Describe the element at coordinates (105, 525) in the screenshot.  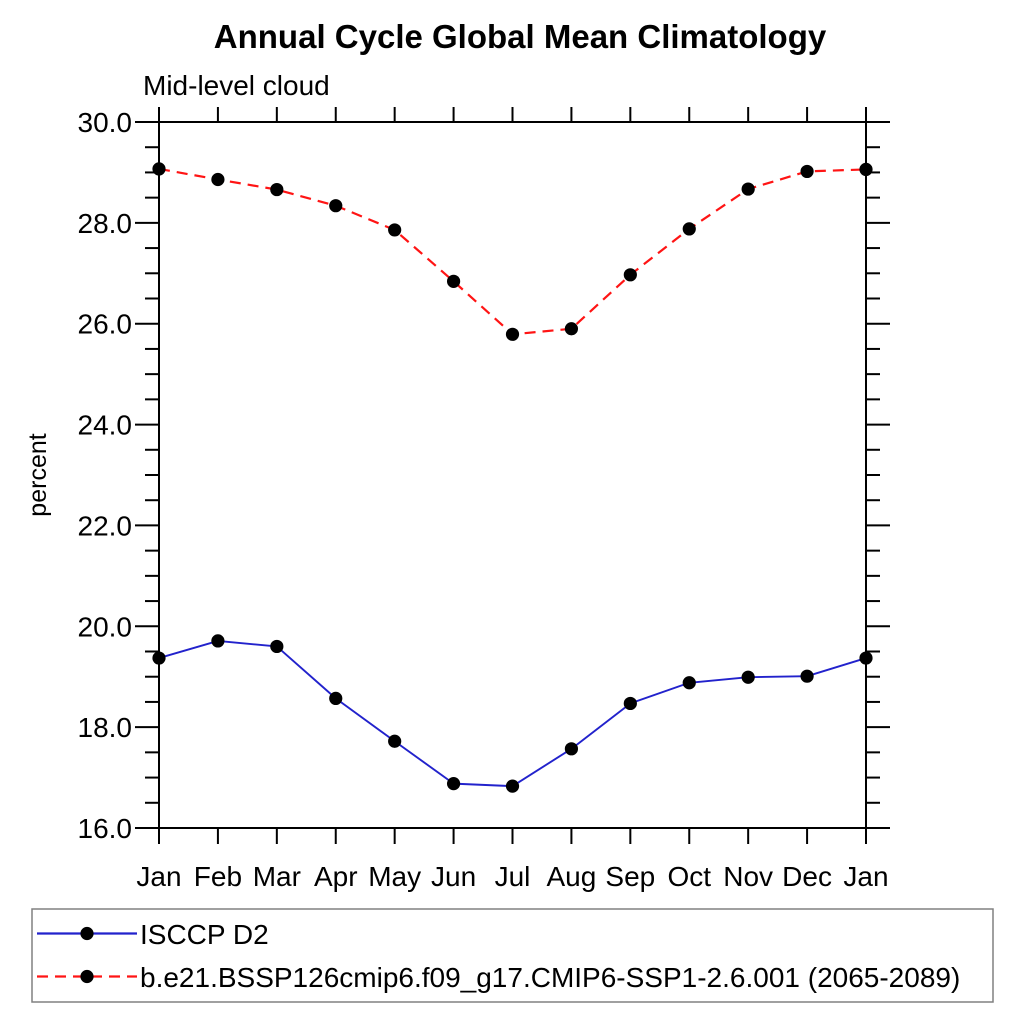
I see `y-tick-label: 22.0` at that location.